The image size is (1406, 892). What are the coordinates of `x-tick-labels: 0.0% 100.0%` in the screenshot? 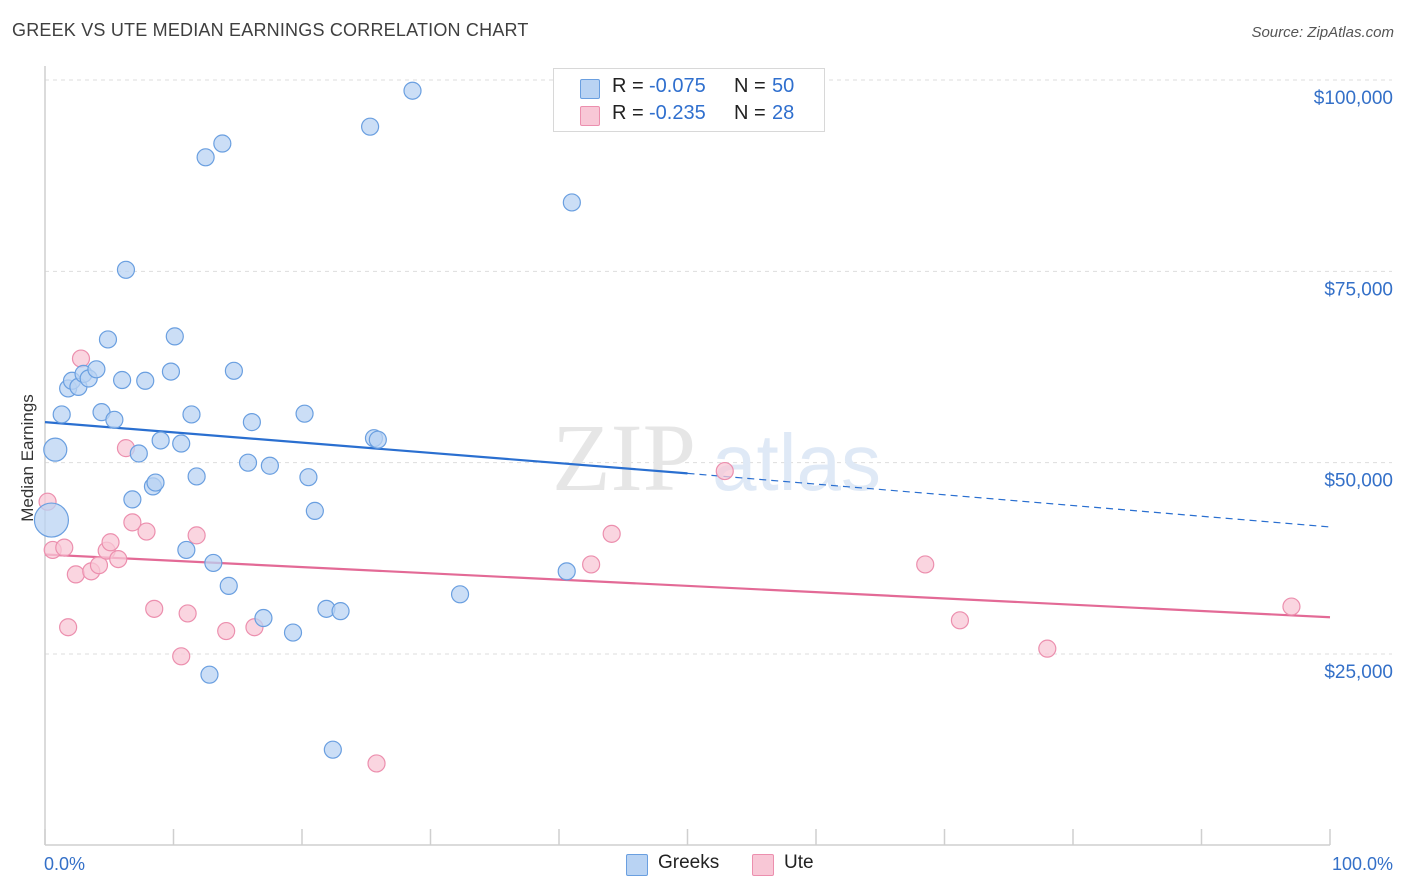 It's located at (718, 864).